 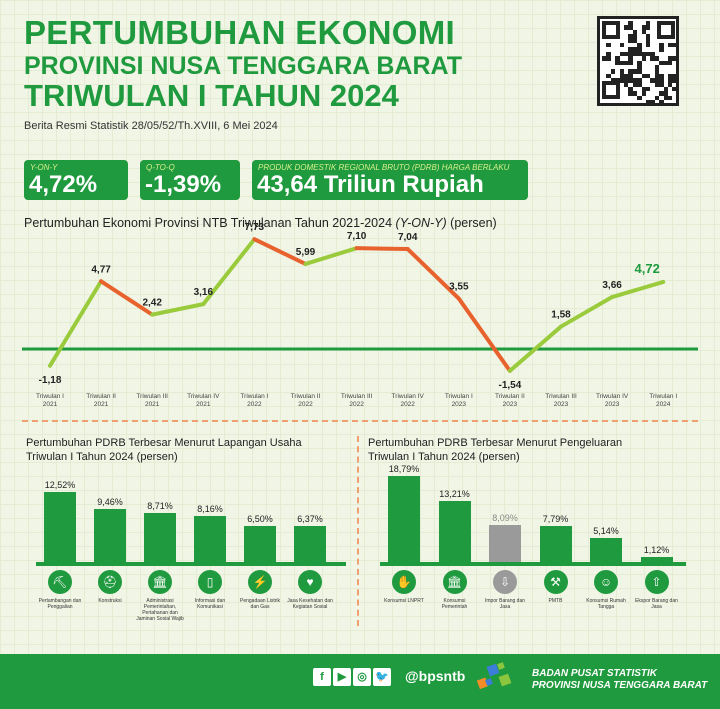 I want to click on category-label: Pengadaan Listrik dan Gas, so click(x=260, y=604).